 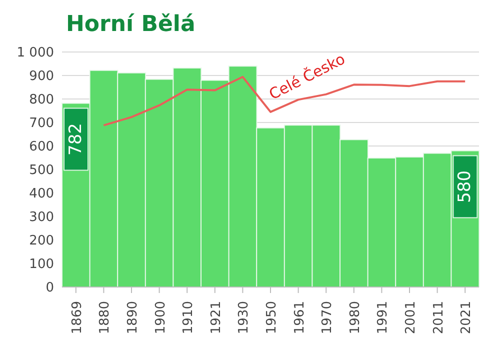 What do you see at coordinates (41, 76) in the screenshot?
I see `y-tick-label: 900` at bounding box center [41, 76].